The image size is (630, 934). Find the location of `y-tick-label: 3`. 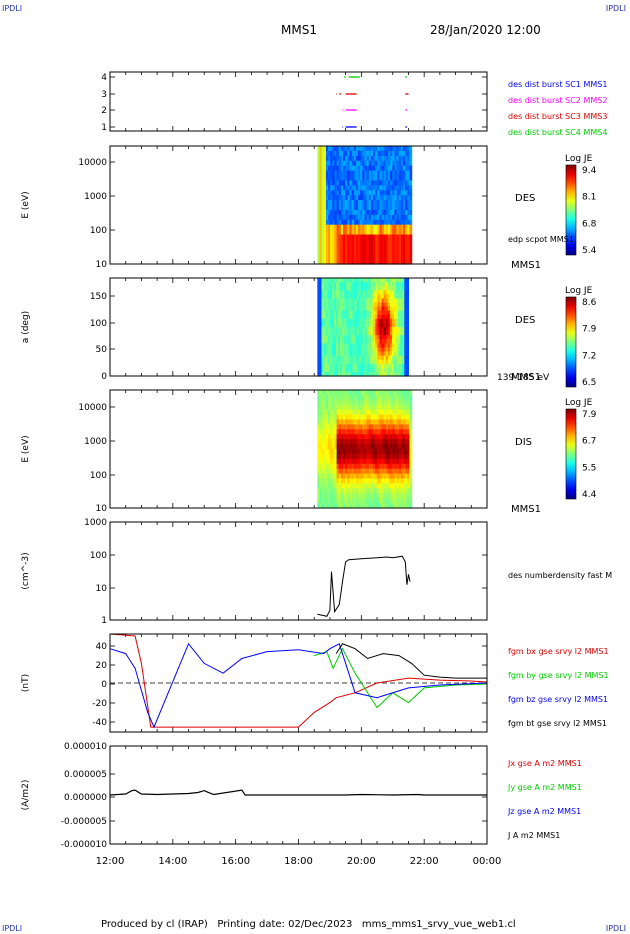

y-tick-label: 3 is located at coordinates (104, 95).